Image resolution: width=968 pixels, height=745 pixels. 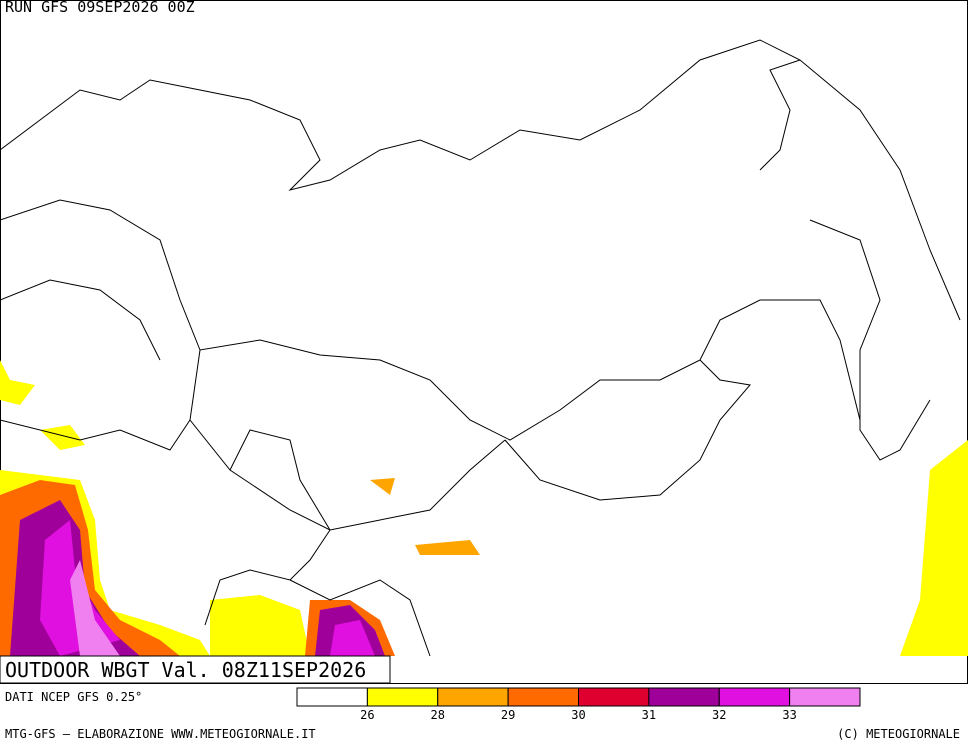 What do you see at coordinates (789, 715) in the screenshot?
I see `colorbar-tick-label: 33` at bounding box center [789, 715].